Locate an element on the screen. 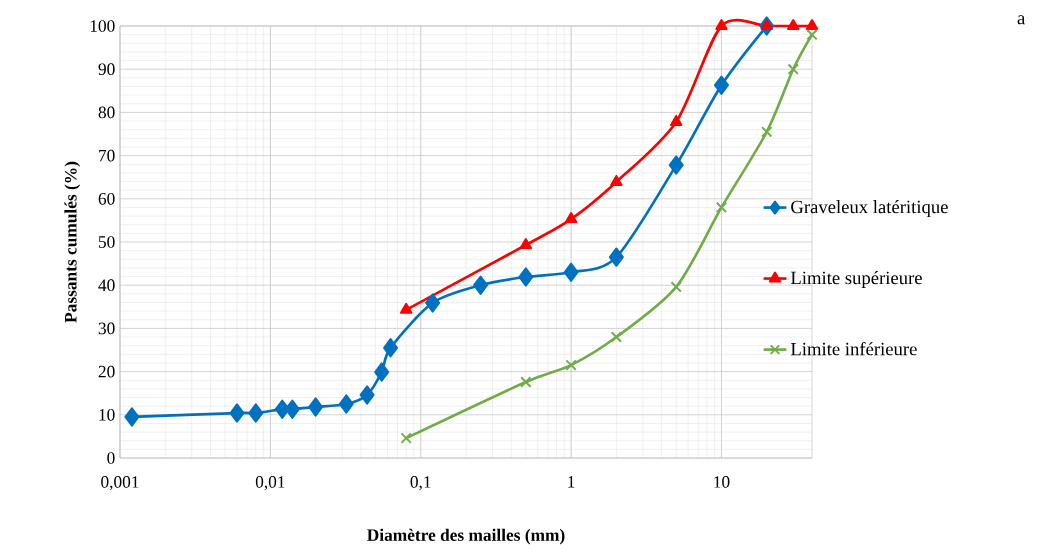 This screenshot has height=554, width=1038. y-tick-label: 50 is located at coordinates (106, 242).